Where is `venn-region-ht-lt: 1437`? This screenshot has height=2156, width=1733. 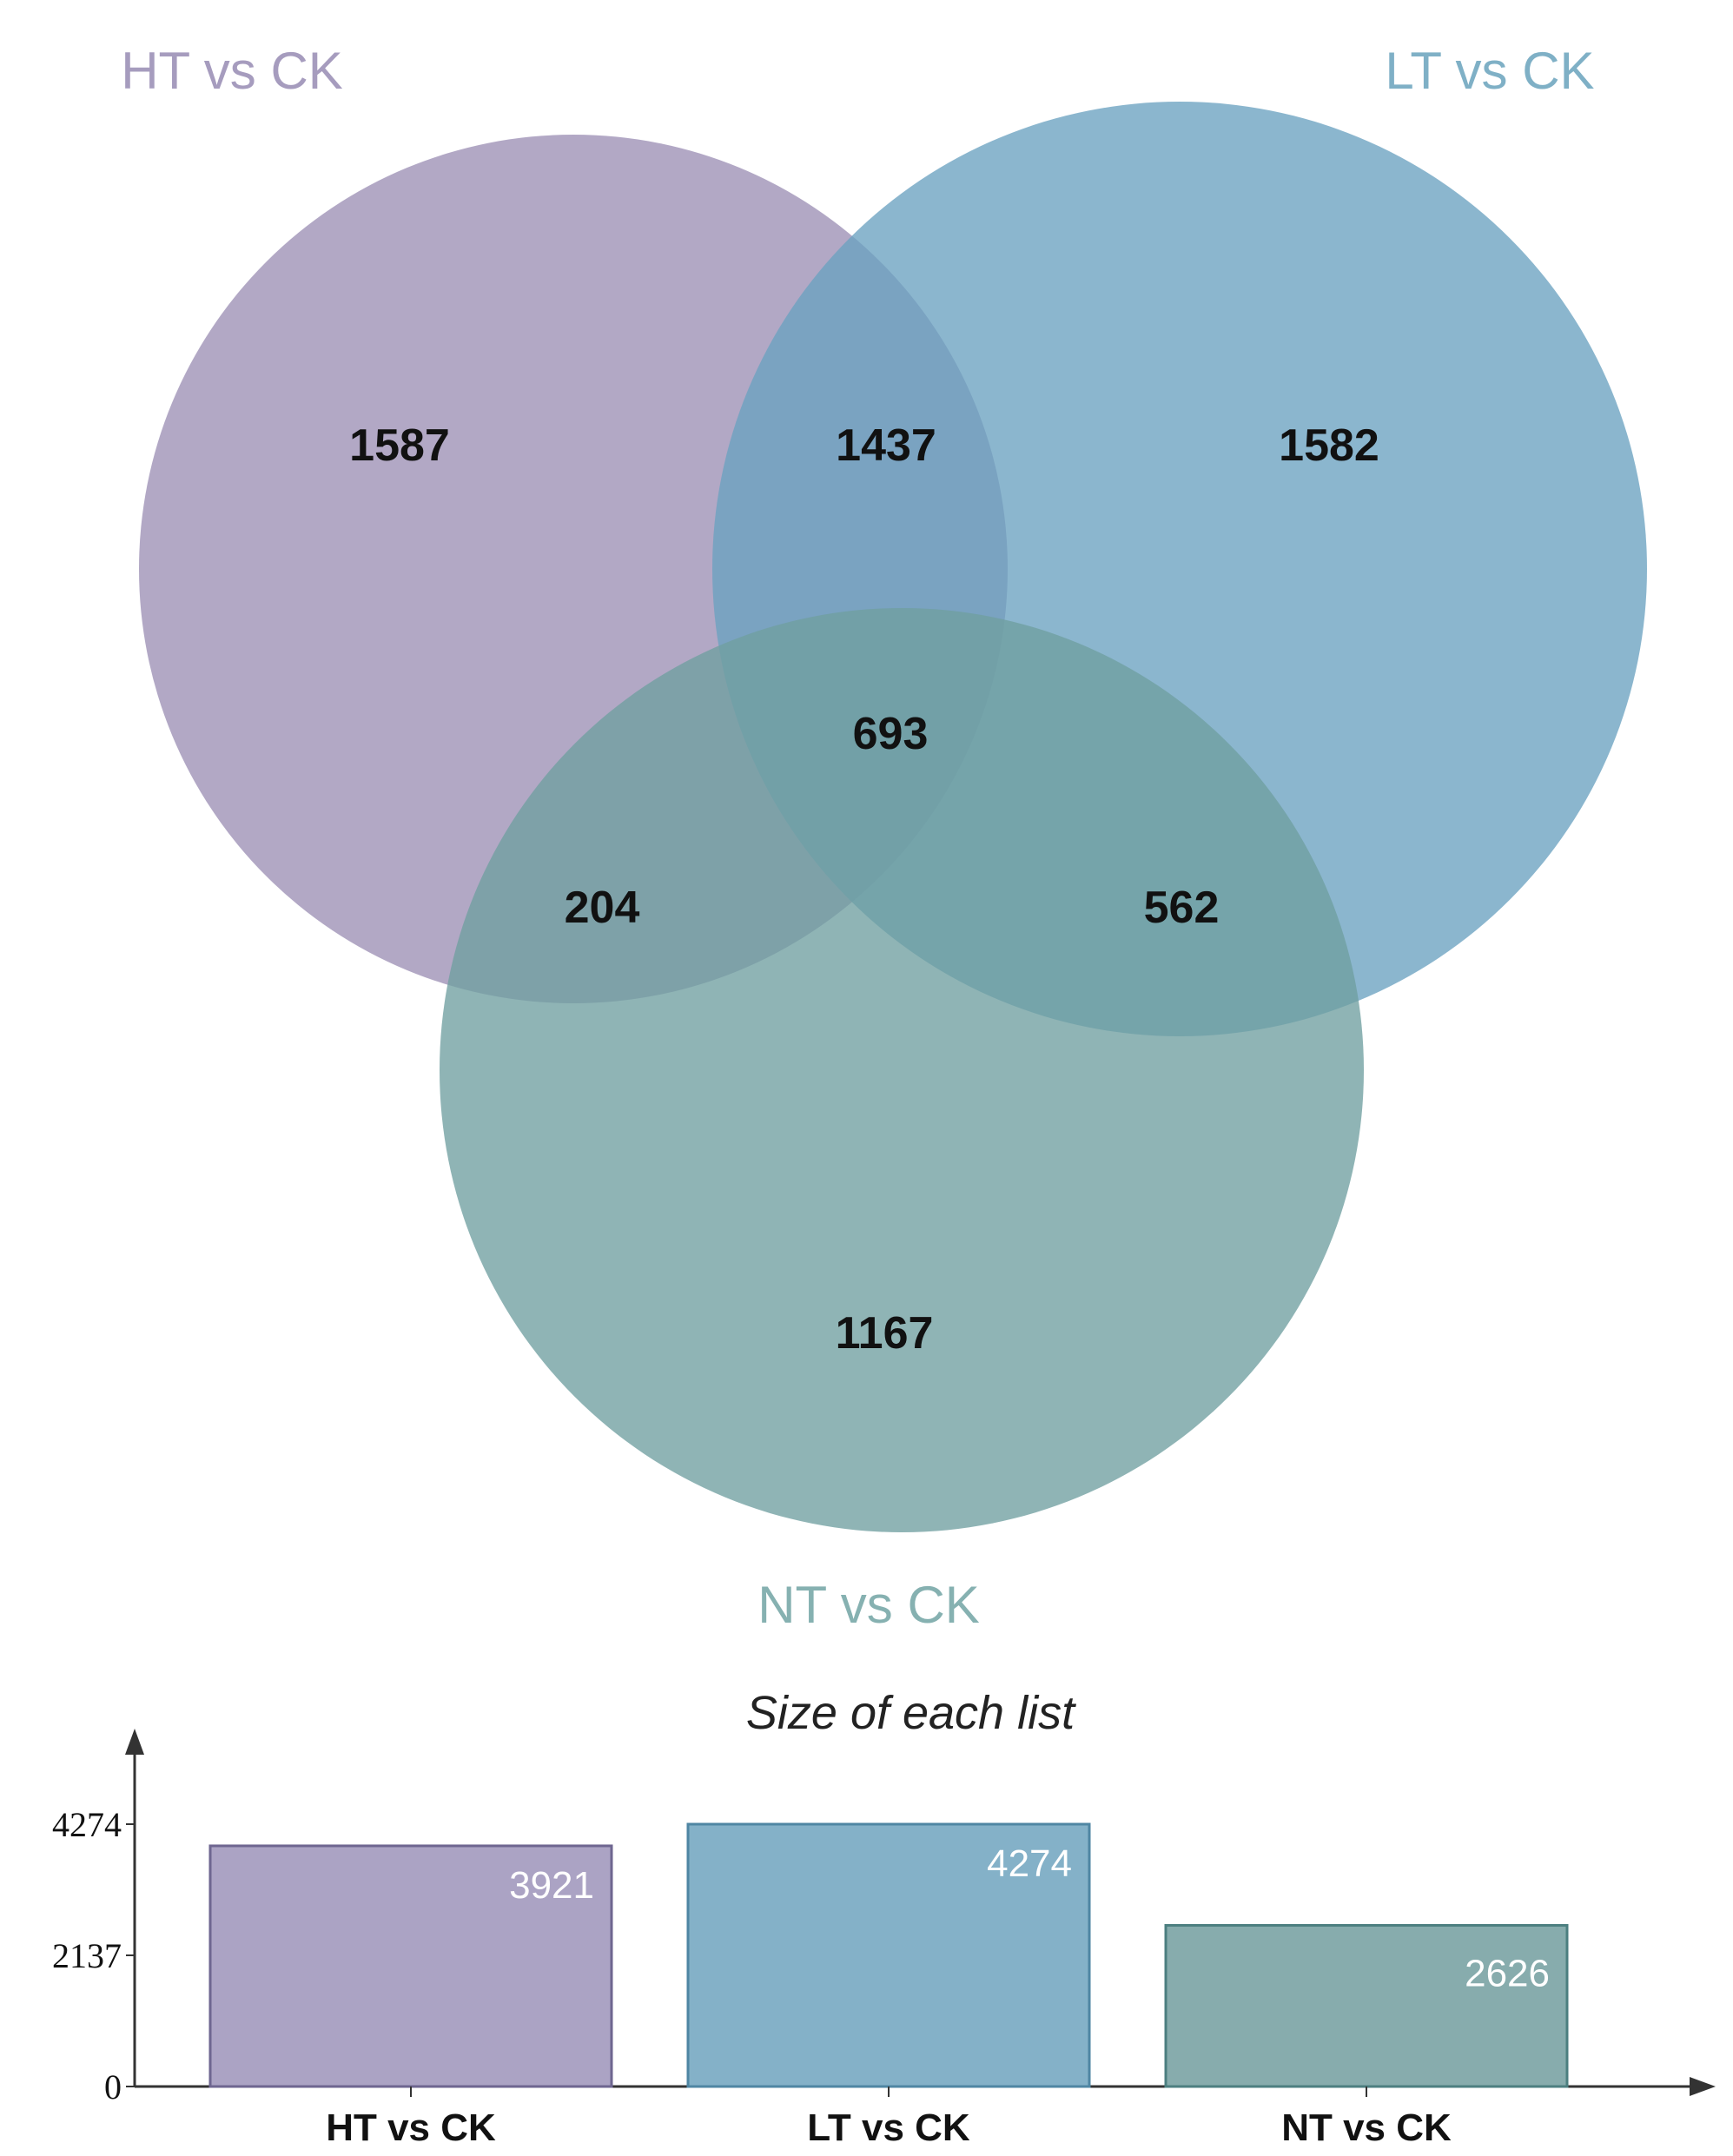 venn-region-ht-lt: 1437 is located at coordinates (886, 445).